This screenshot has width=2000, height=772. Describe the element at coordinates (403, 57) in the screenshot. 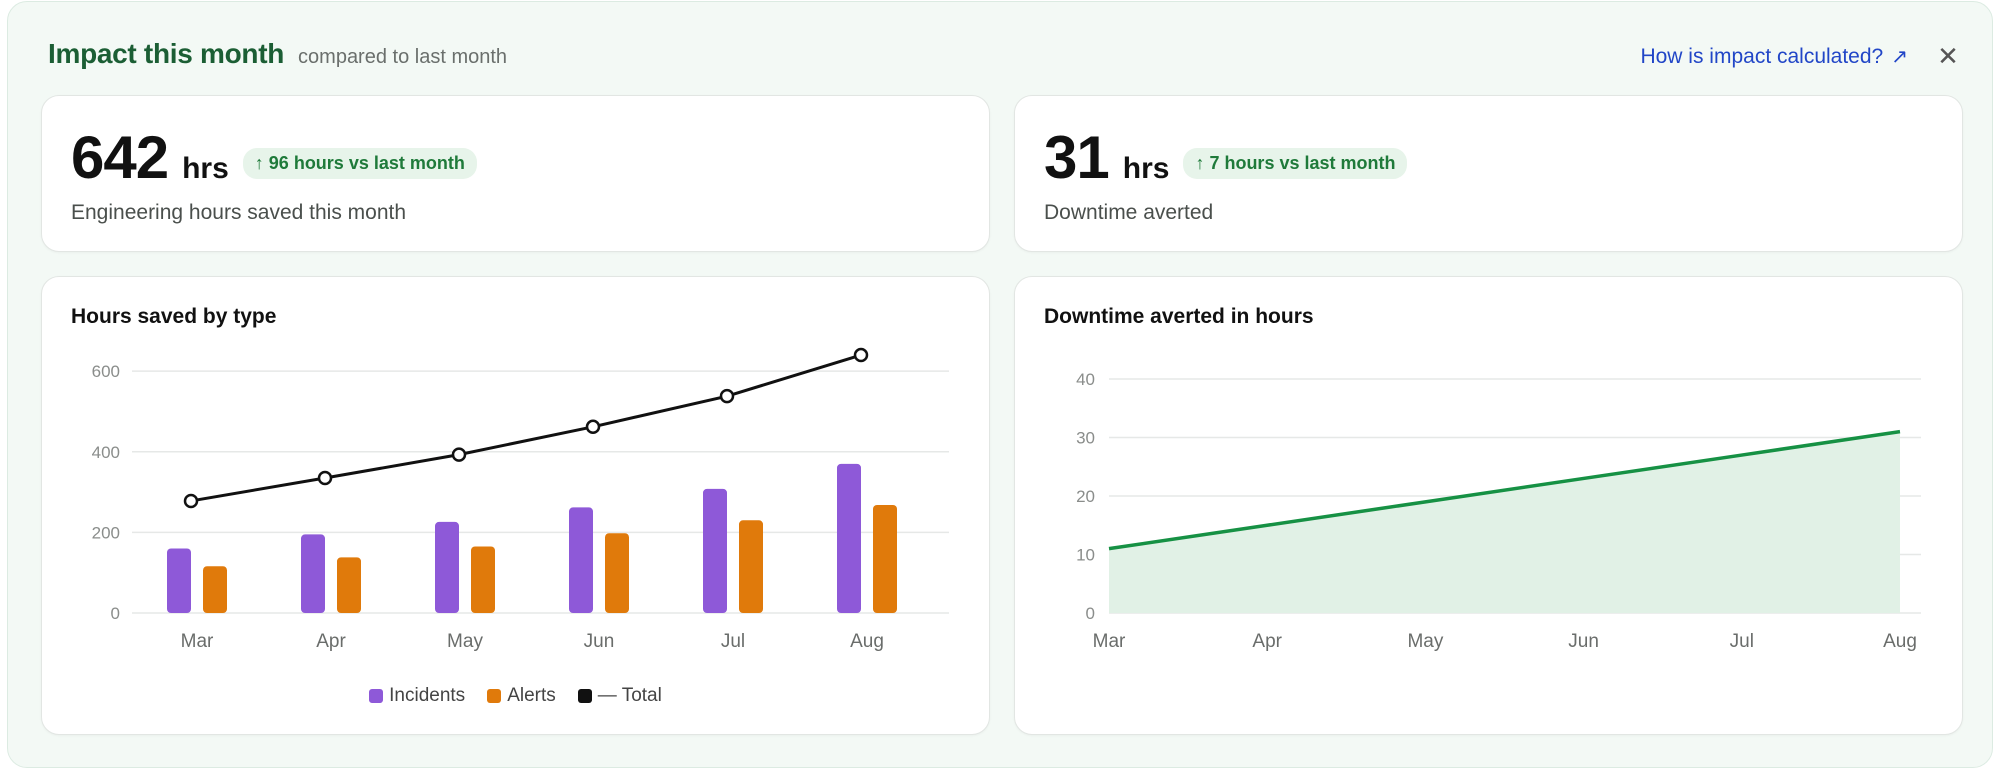

I see `panel-subtitle: compared to last month` at that location.